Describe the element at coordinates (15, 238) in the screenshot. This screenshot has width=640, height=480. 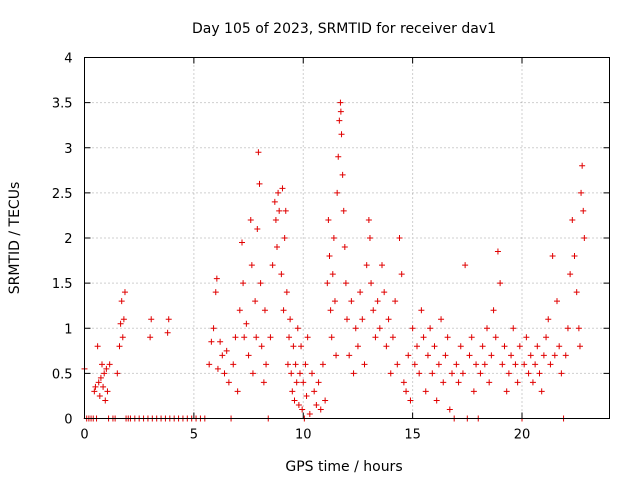
I see `y-axis-title: SRMTID / TECUs` at that location.